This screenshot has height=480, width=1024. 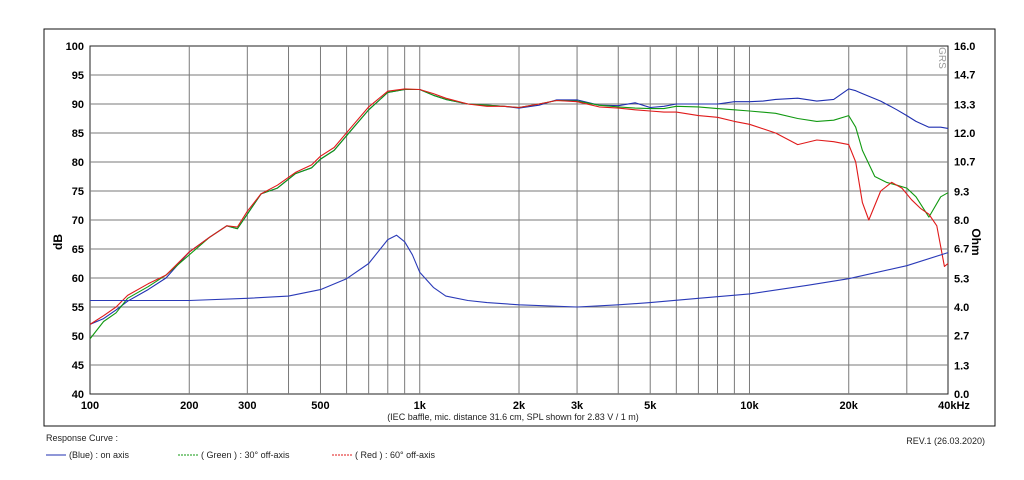 I want to click on y-tick-label: 80, so click(x=78, y=163).